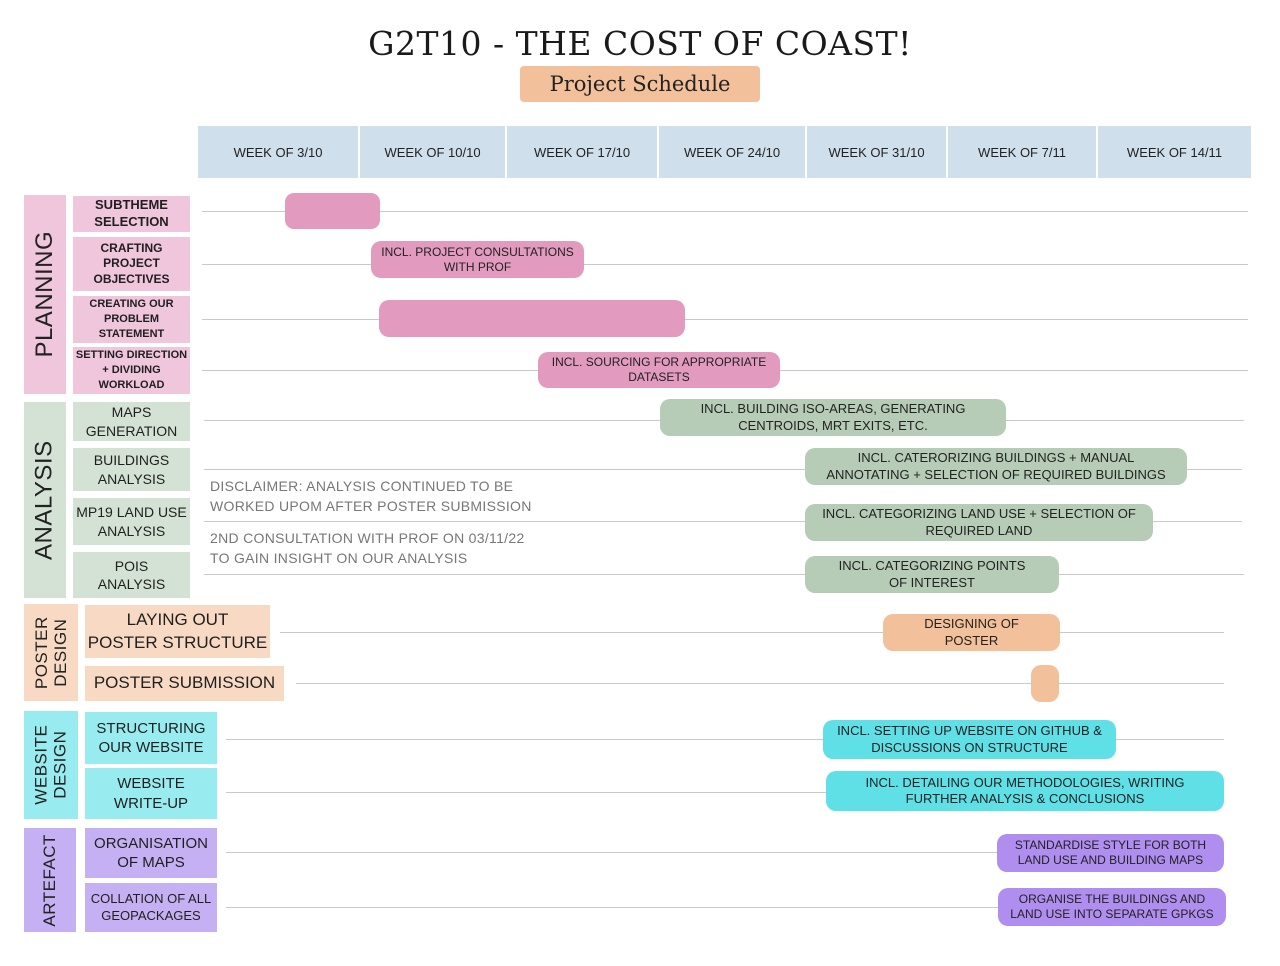 The height and width of the screenshot is (966, 1280). I want to click on week-header-7-11: WEEK OF 7/11, so click(1022, 152).